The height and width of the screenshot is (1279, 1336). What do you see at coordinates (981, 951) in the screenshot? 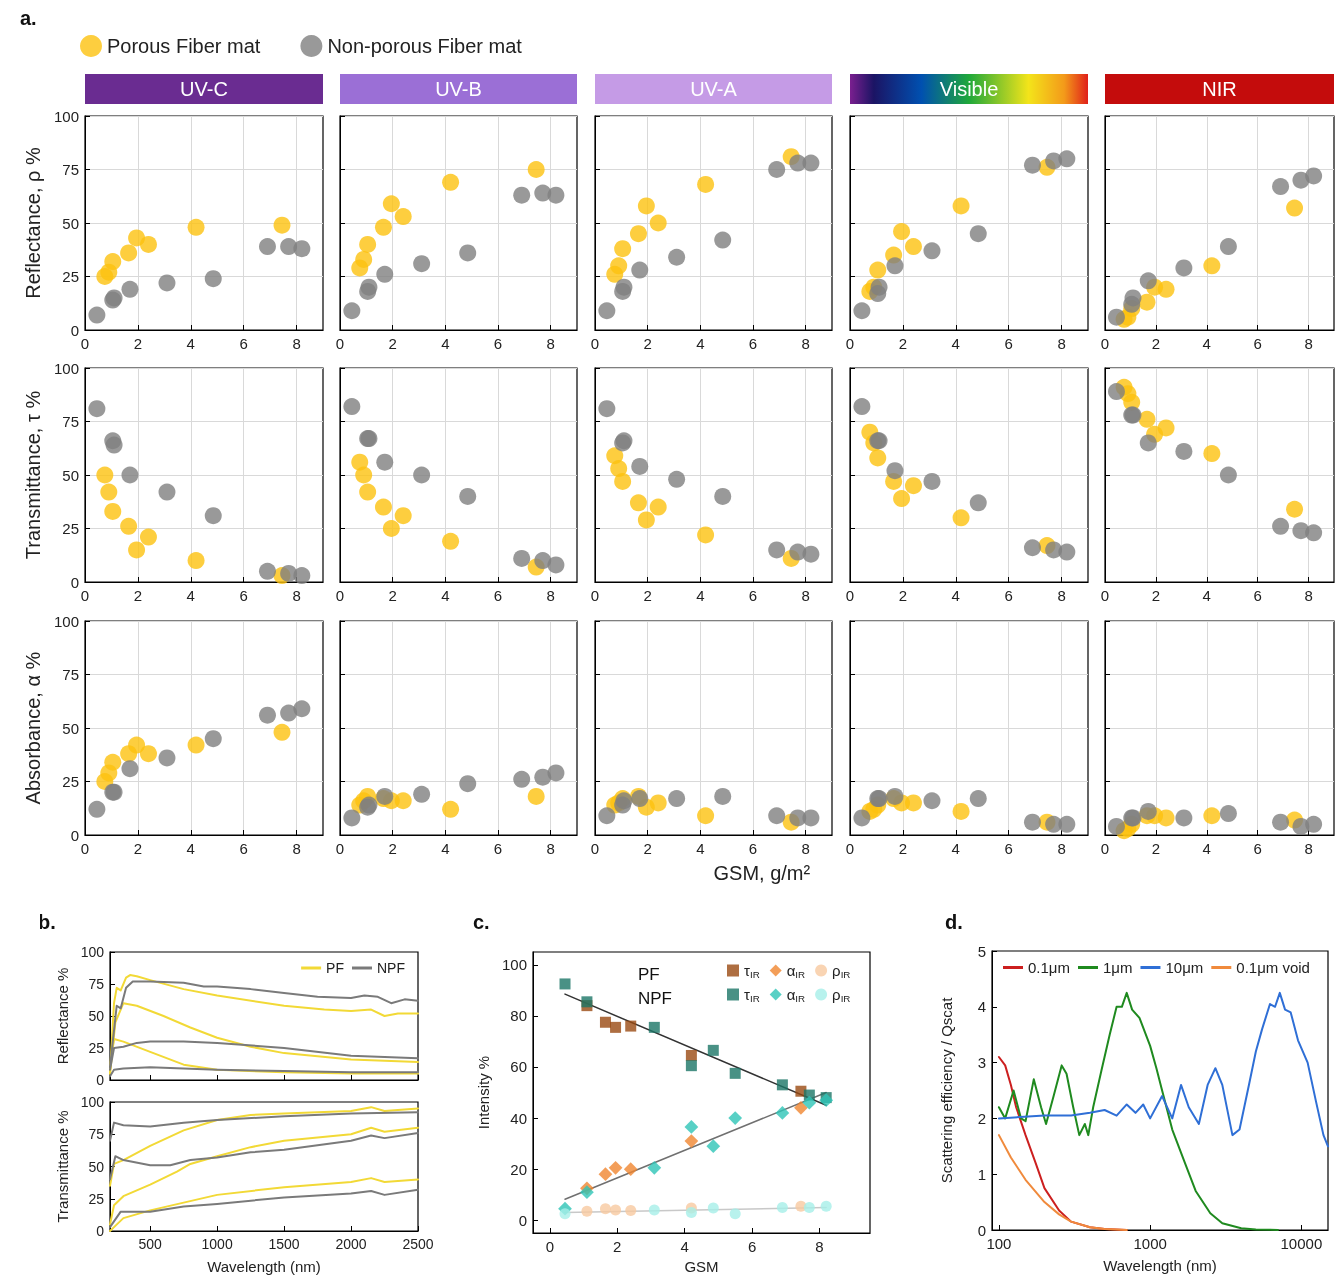
I see `y-tick-label: 5` at bounding box center [981, 951].